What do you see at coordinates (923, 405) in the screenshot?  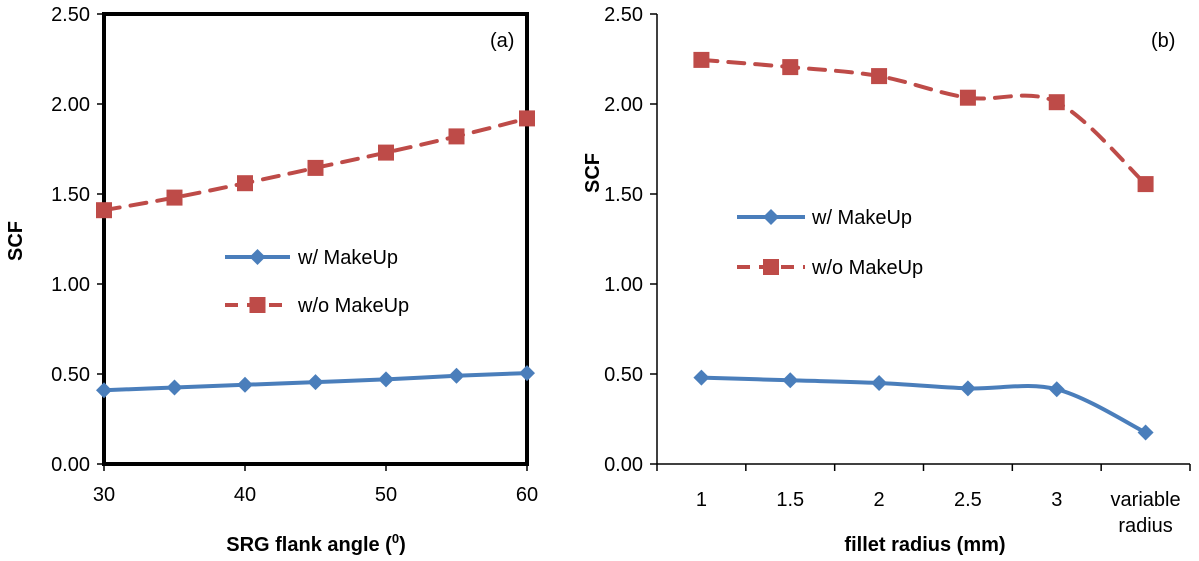 I see `series-line-with-makeup` at bounding box center [923, 405].